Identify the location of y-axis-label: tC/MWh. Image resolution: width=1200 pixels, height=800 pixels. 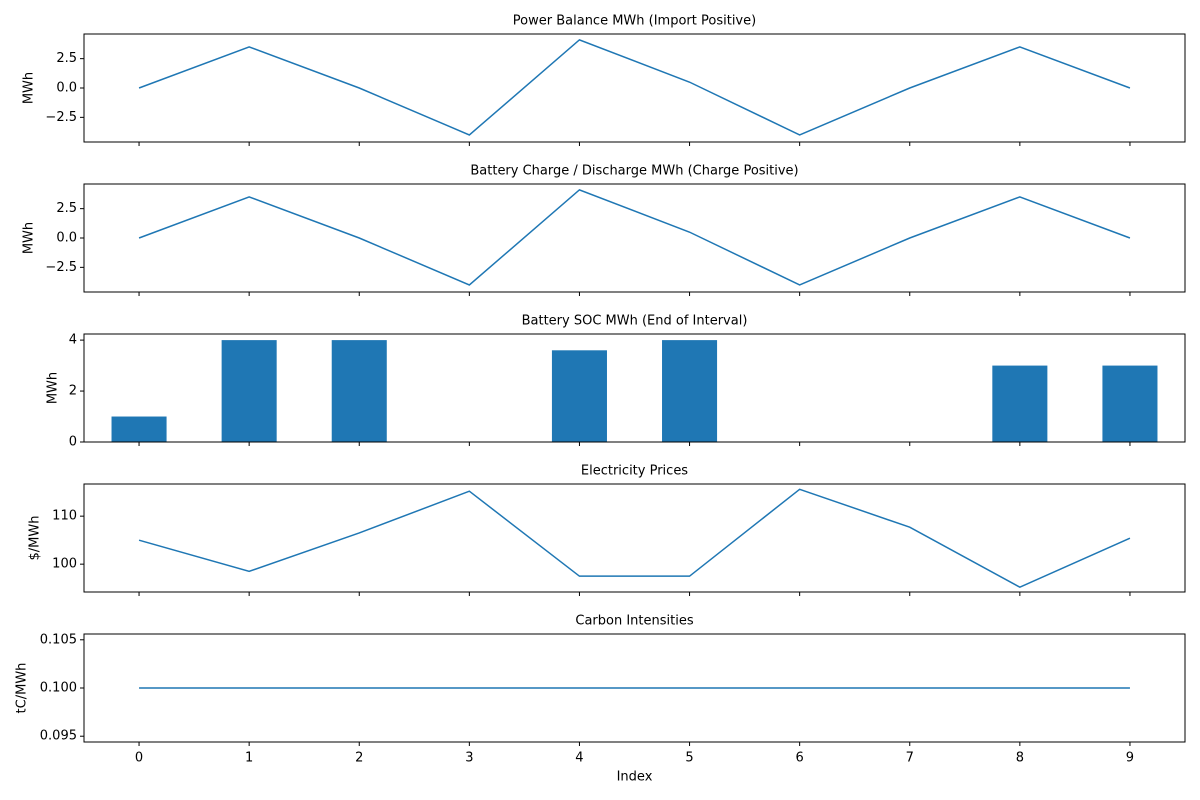
(22, 688).